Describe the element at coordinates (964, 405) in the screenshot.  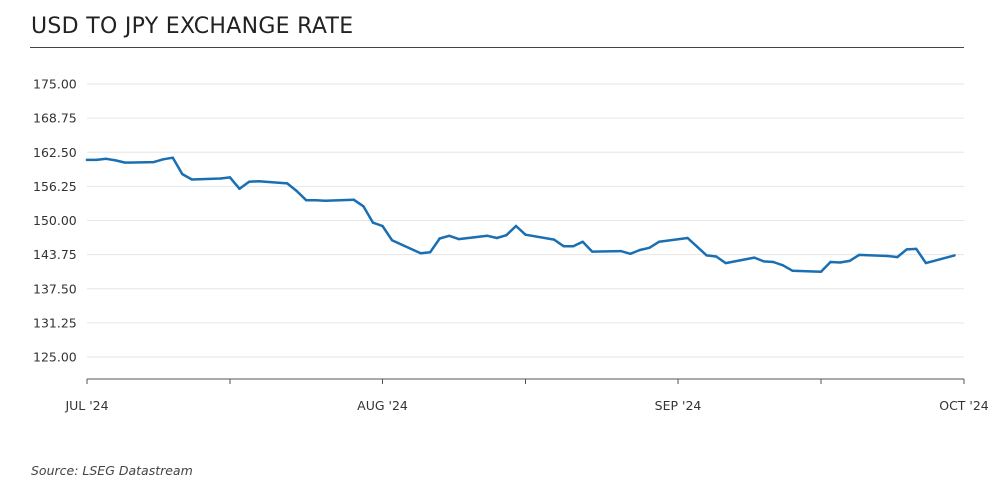
I see `x-tick-label: OCT '24` at that location.